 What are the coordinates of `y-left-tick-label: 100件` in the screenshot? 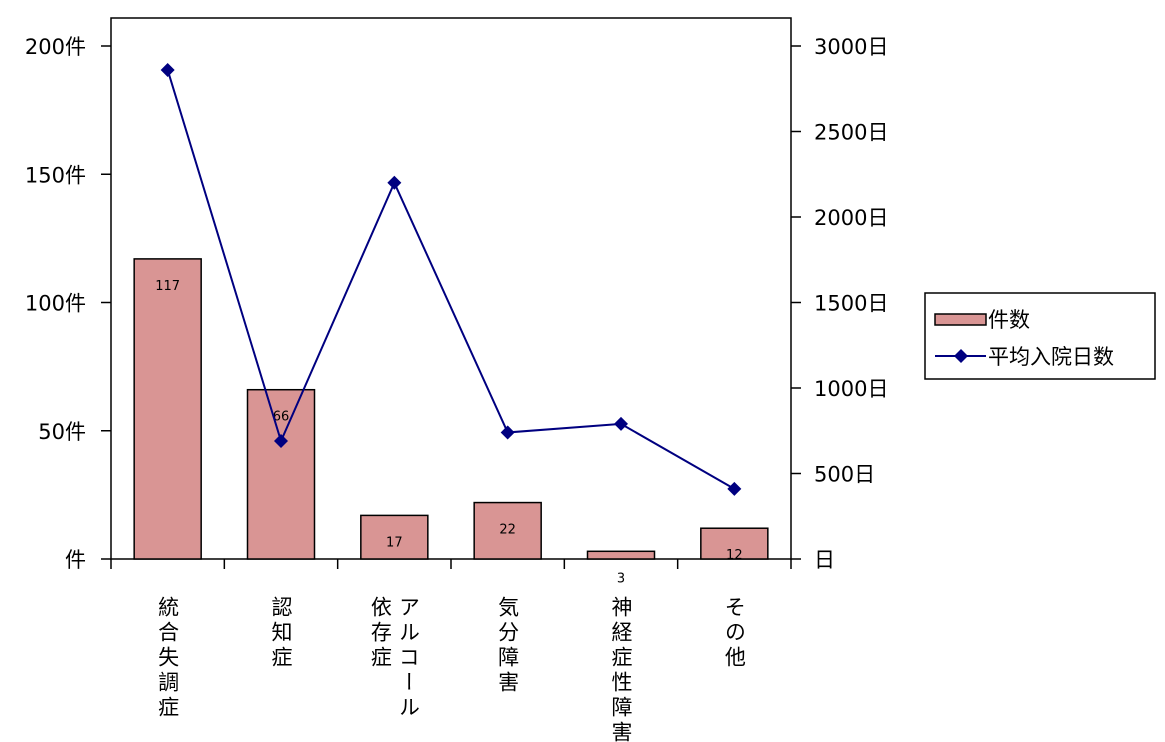 It's located at (55, 304).